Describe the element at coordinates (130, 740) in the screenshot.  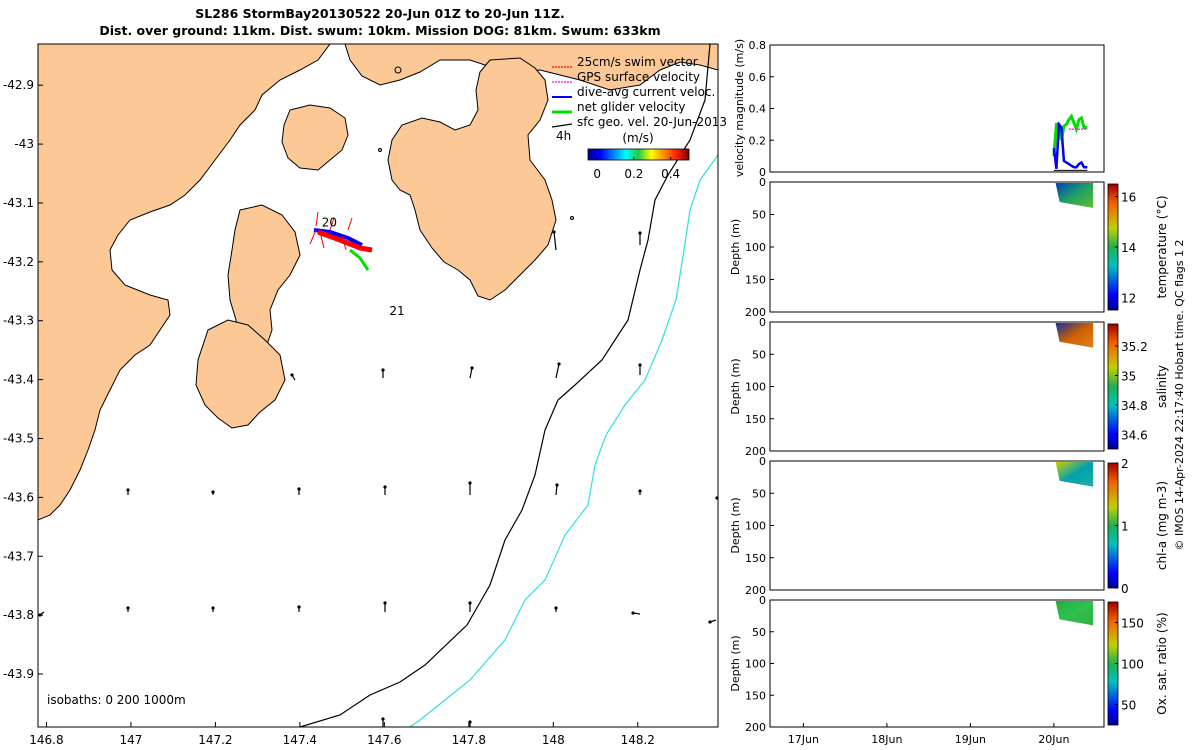
I see `map-xtick-label: 147` at that location.